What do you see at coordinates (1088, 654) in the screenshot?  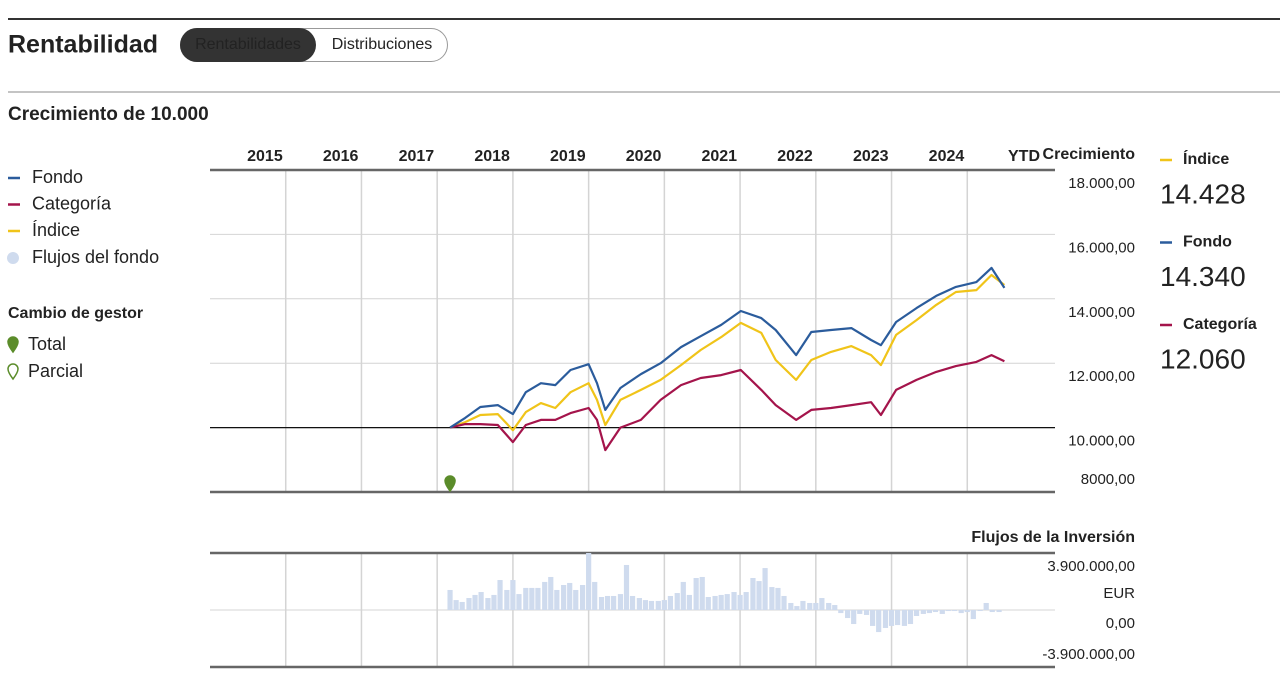 I see `y-tick-label: -3.900.000,00` at bounding box center [1088, 654].